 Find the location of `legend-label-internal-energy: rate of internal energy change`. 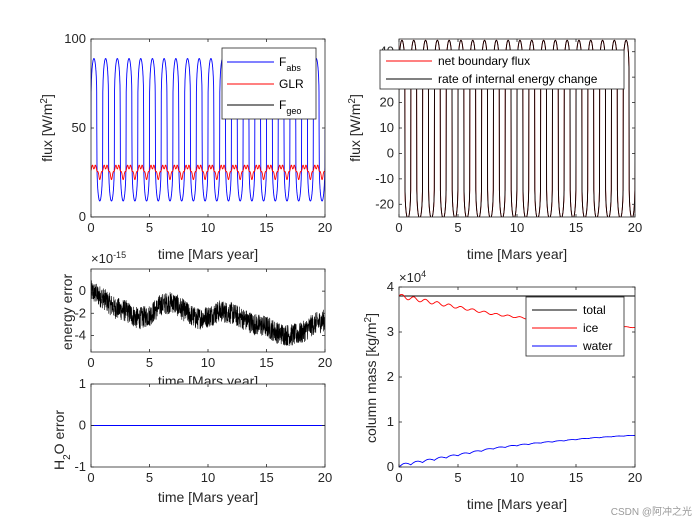

legend-label-internal-energy: rate of internal energy change is located at coordinates (518, 79).